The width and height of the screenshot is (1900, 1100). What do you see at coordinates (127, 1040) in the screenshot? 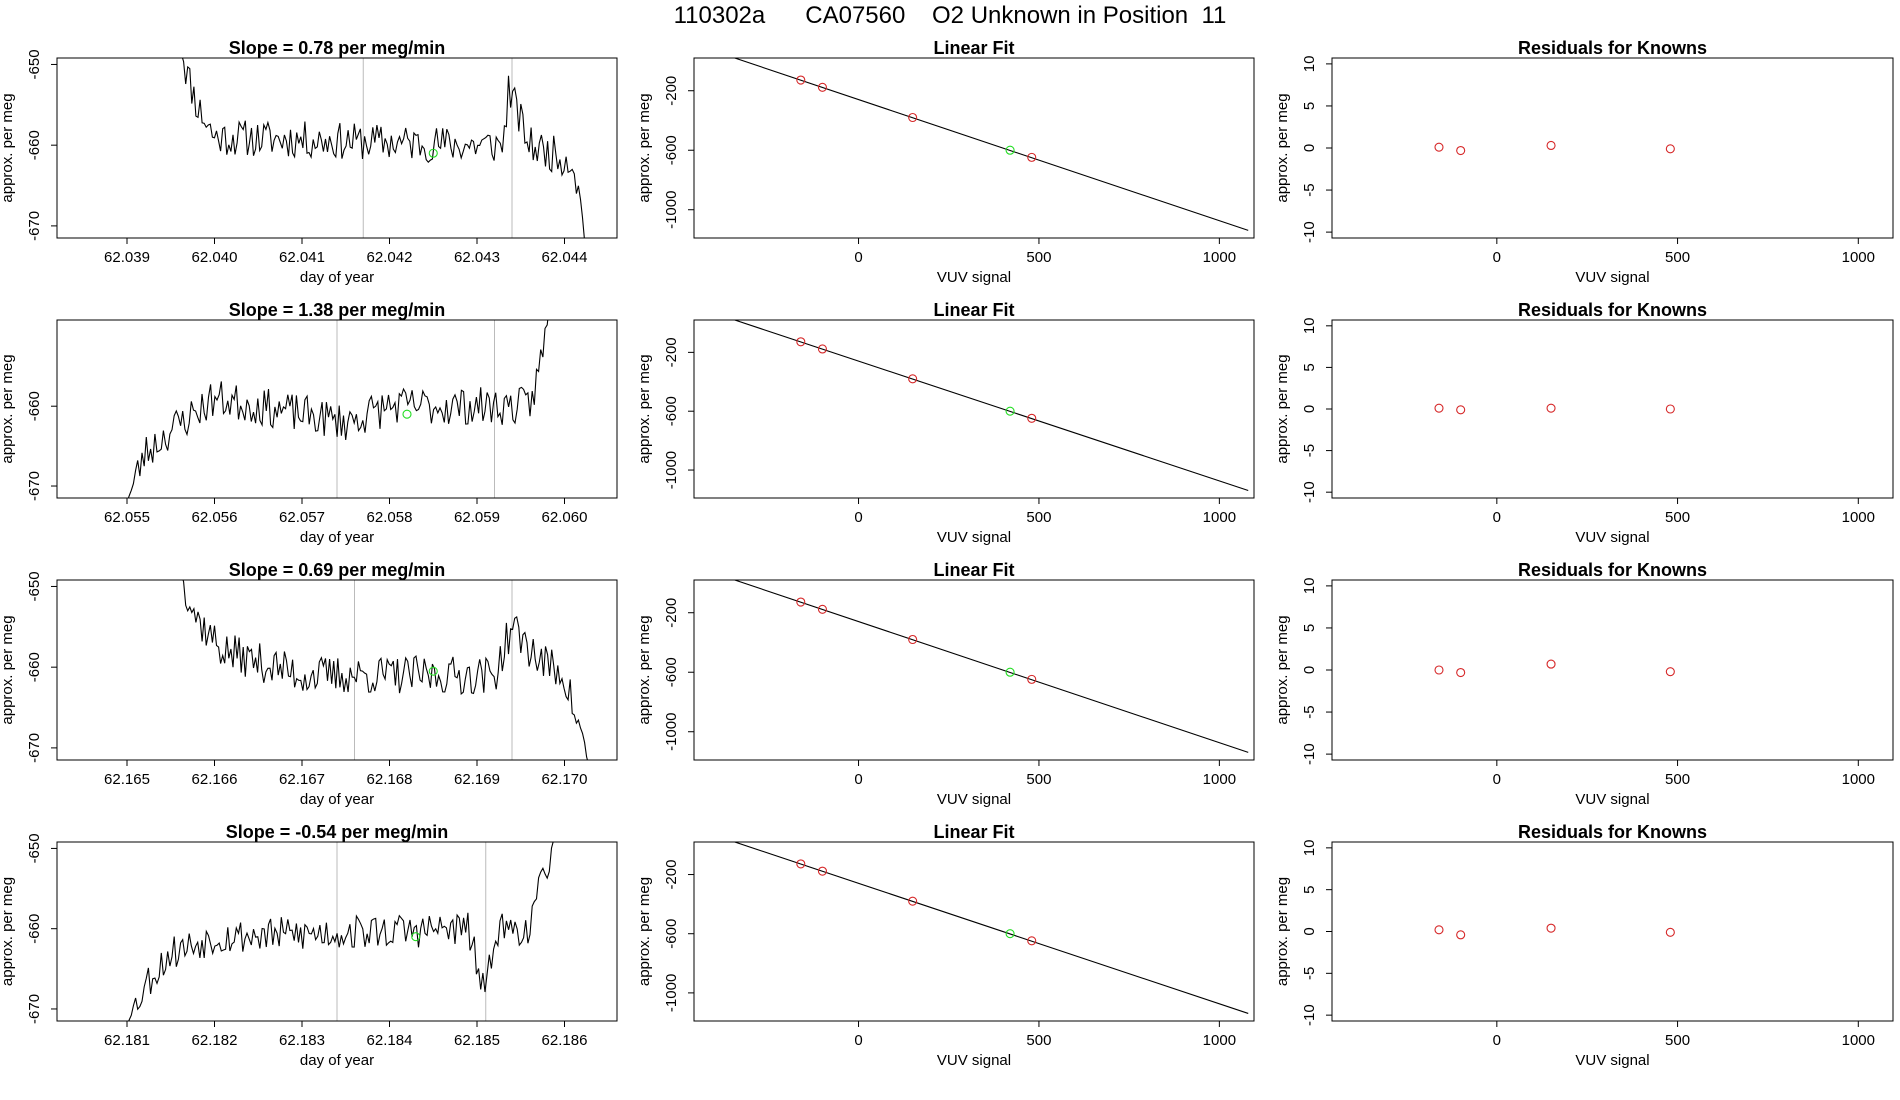
I see `x-tick-label: 62.181` at bounding box center [127, 1040].